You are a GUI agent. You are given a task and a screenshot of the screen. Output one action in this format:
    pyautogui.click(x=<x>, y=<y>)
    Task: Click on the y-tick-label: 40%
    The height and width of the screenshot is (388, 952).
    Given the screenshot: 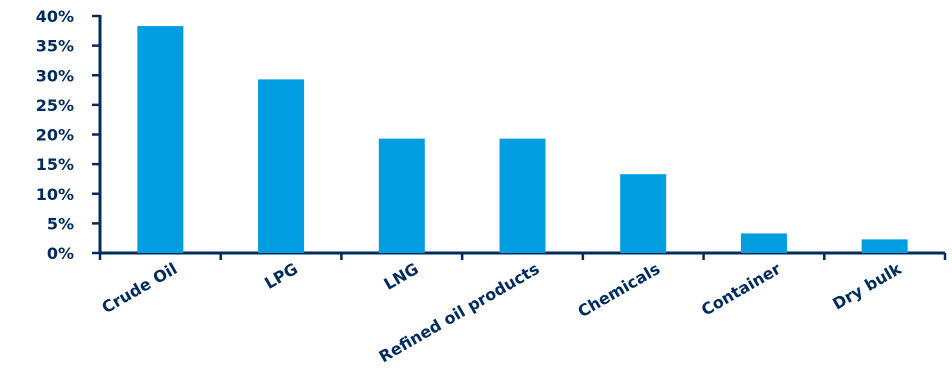 What is the action you would take?
    pyautogui.click(x=55, y=16)
    